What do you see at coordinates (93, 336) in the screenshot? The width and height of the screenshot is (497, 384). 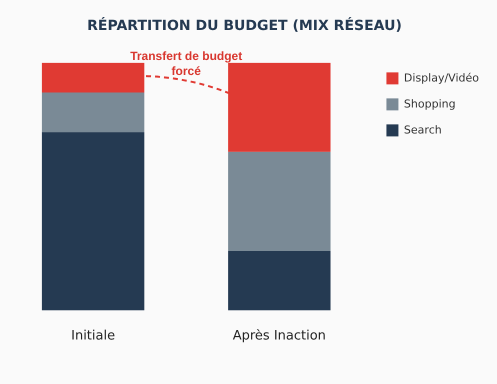 I see `x-tick-label: Initiale` at bounding box center [93, 336].